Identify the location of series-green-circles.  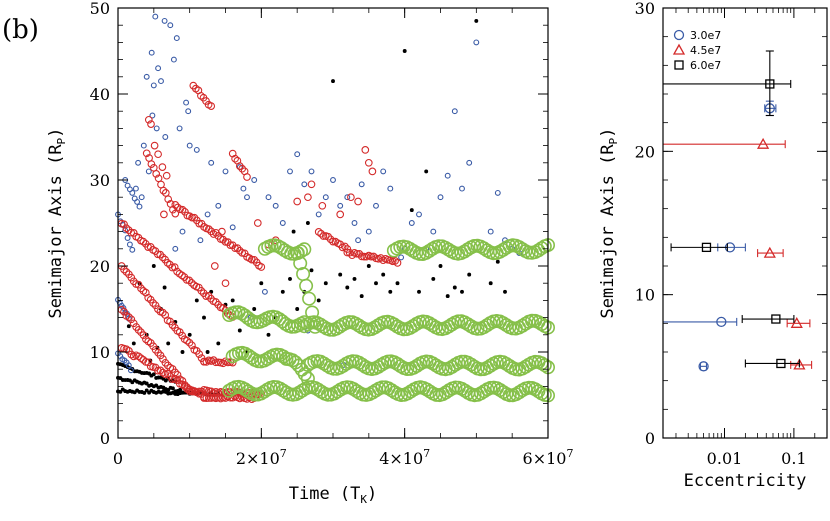
(388, 320).